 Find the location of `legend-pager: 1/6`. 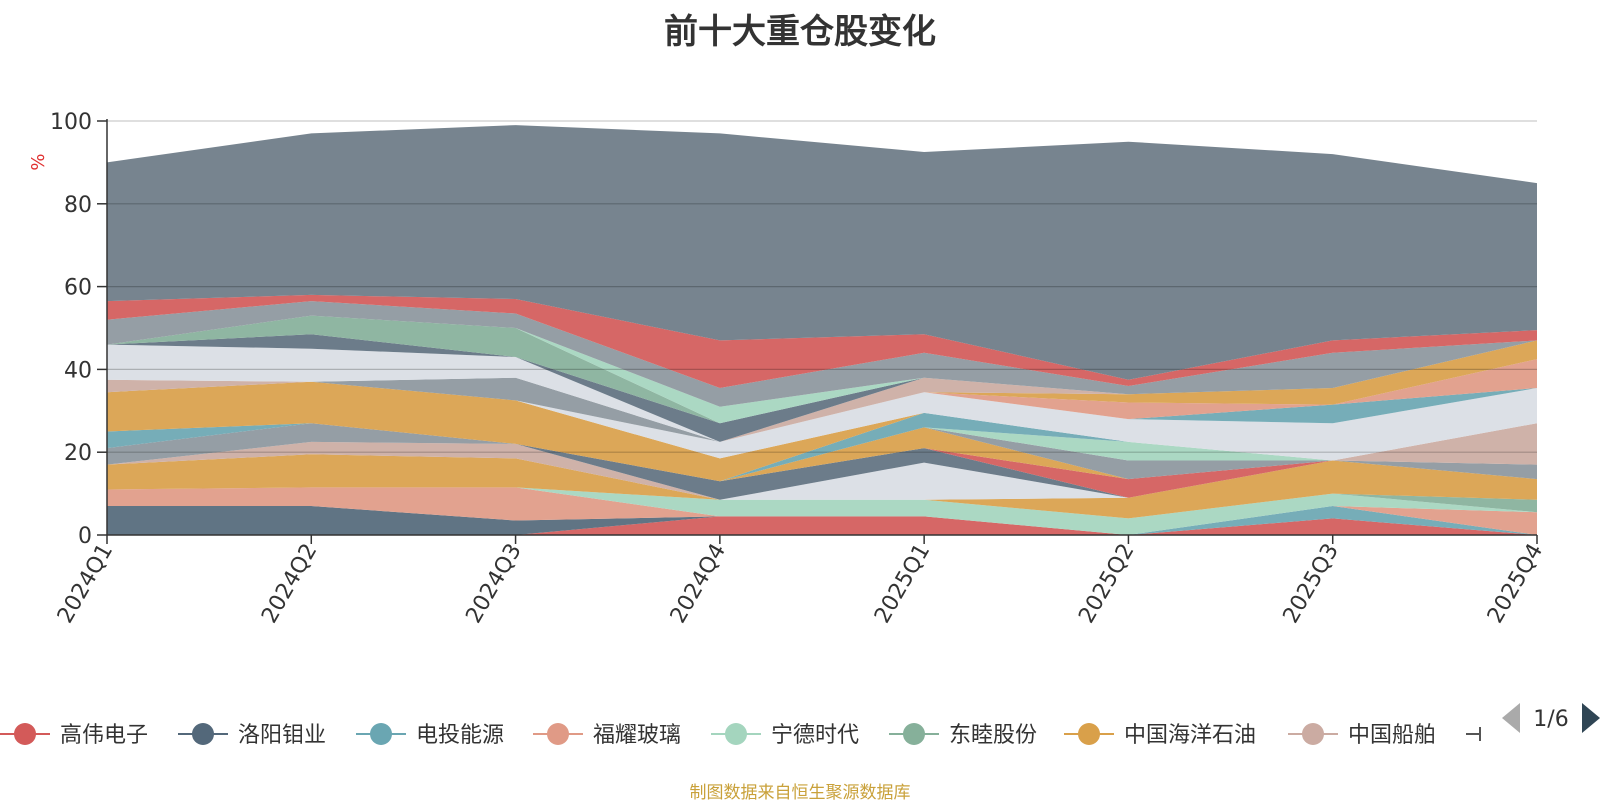

legend-pager: 1/6 is located at coordinates (1551, 718).